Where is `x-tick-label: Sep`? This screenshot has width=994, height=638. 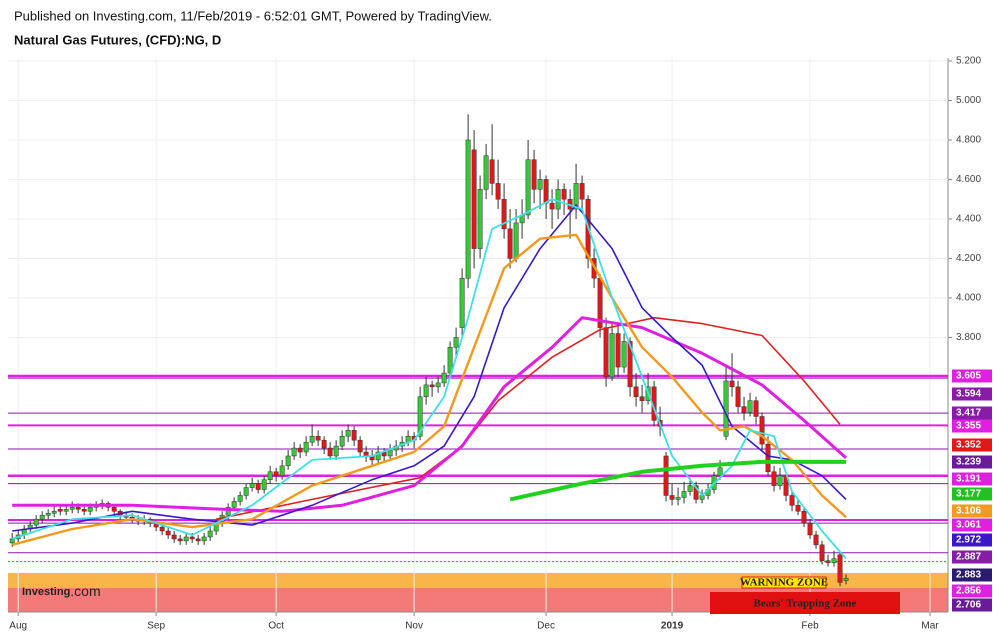 x-tick-label: Sep is located at coordinates (156, 626).